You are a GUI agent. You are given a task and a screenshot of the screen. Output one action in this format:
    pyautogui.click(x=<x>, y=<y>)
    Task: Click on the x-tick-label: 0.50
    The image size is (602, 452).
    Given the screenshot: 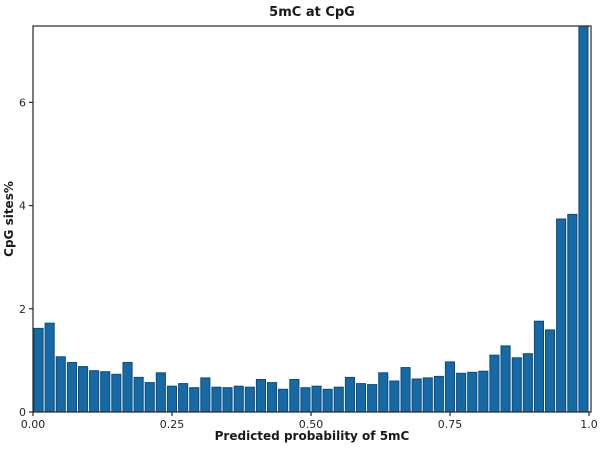 What is the action you would take?
    pyautogui.click(x=311, y=424)
    